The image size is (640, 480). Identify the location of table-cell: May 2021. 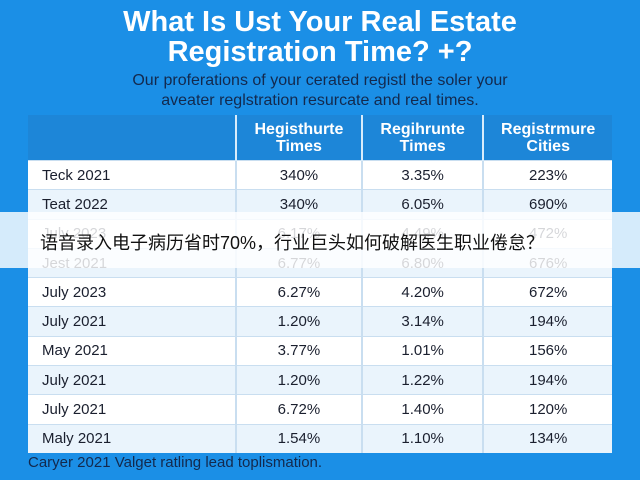
(132, 350).